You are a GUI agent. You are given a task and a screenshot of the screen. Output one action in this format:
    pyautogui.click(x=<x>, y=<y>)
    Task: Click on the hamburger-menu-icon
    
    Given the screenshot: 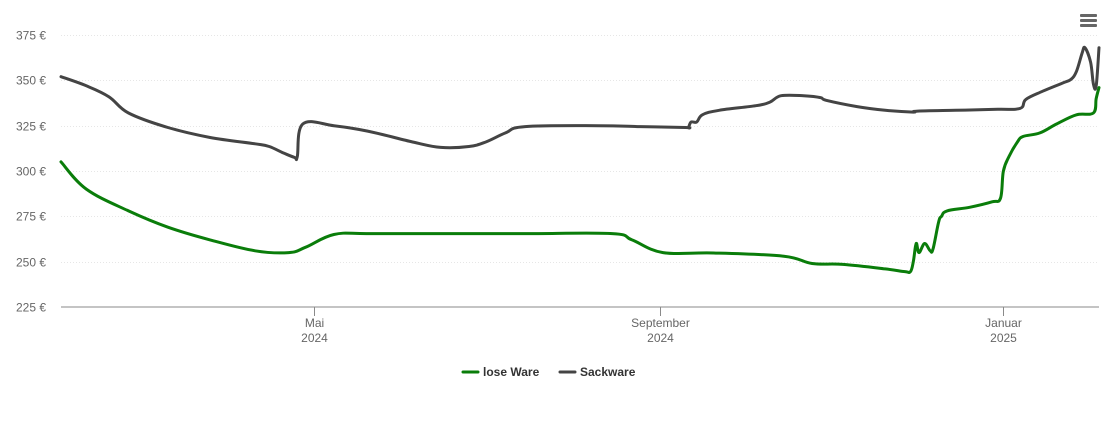 What is the action you would take?
    pyautogui.click(x=1088, y=21)
    